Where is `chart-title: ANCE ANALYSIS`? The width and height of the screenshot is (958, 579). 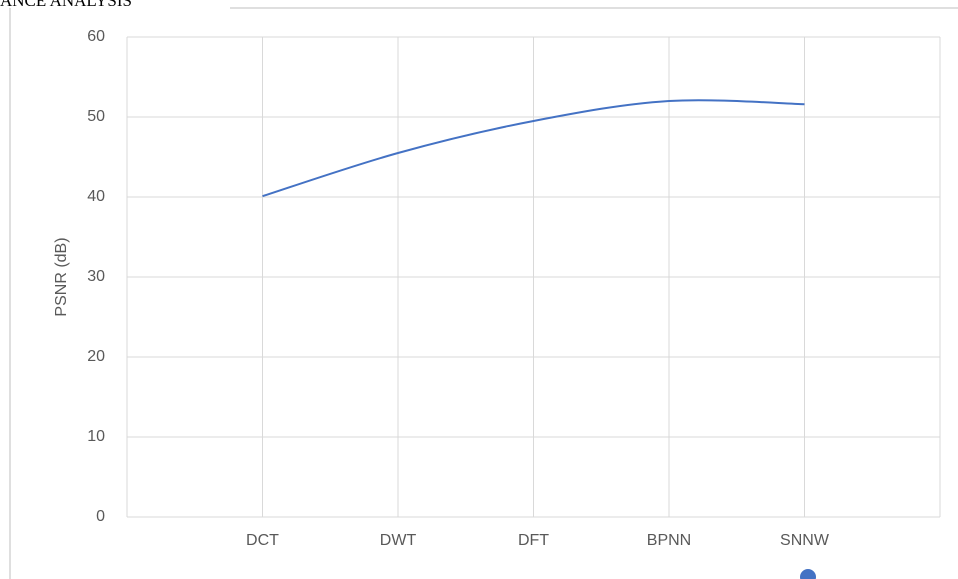 chart-title: ANCE ANALYSIS is located at coordinates (66, 5).